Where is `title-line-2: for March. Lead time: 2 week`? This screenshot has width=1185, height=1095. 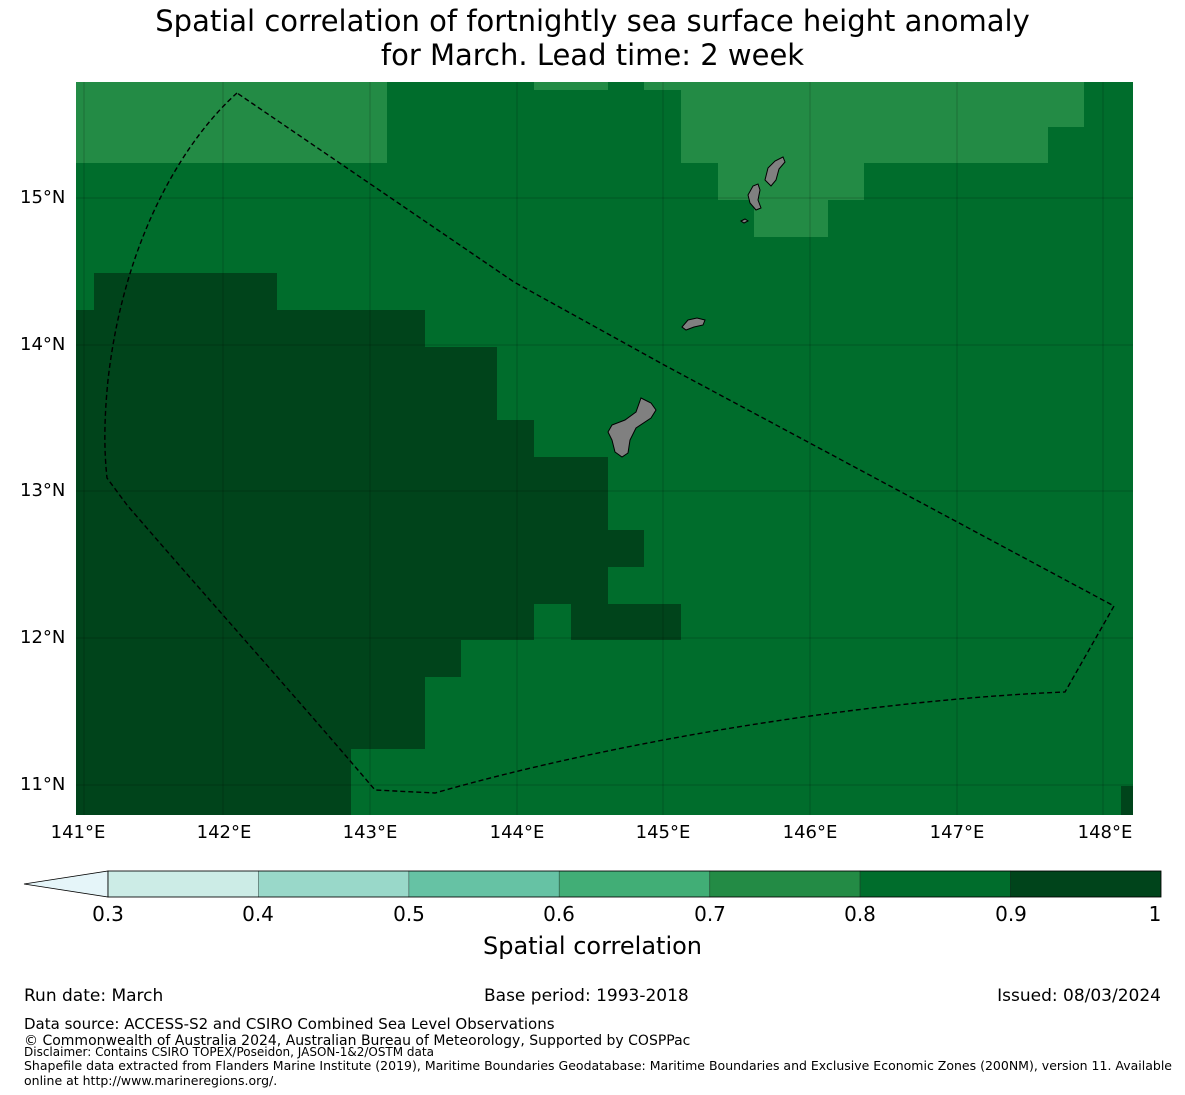 title-line-2: for March. Lead time: 2 week is located at coordinates (592, 55).